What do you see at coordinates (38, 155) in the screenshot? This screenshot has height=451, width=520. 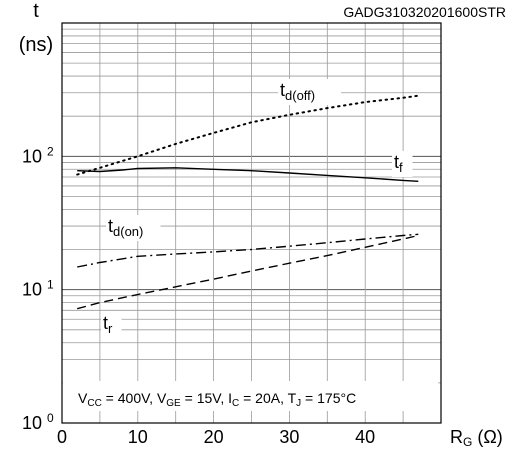 I see `y-tick-label: 10 2` at bounding box center [38, 155].